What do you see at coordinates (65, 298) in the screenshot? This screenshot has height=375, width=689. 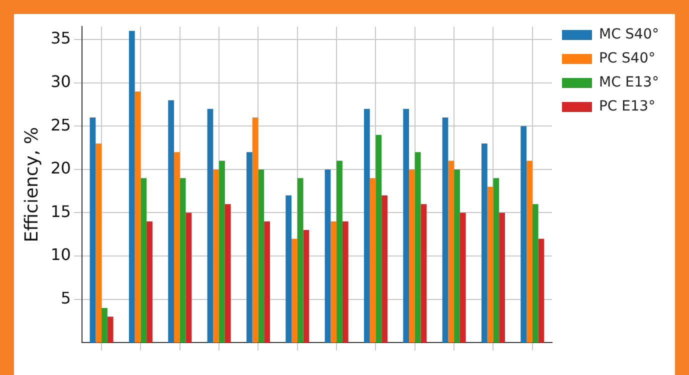 I see `y-tick-label: 5` at bounding box center [65, 298].